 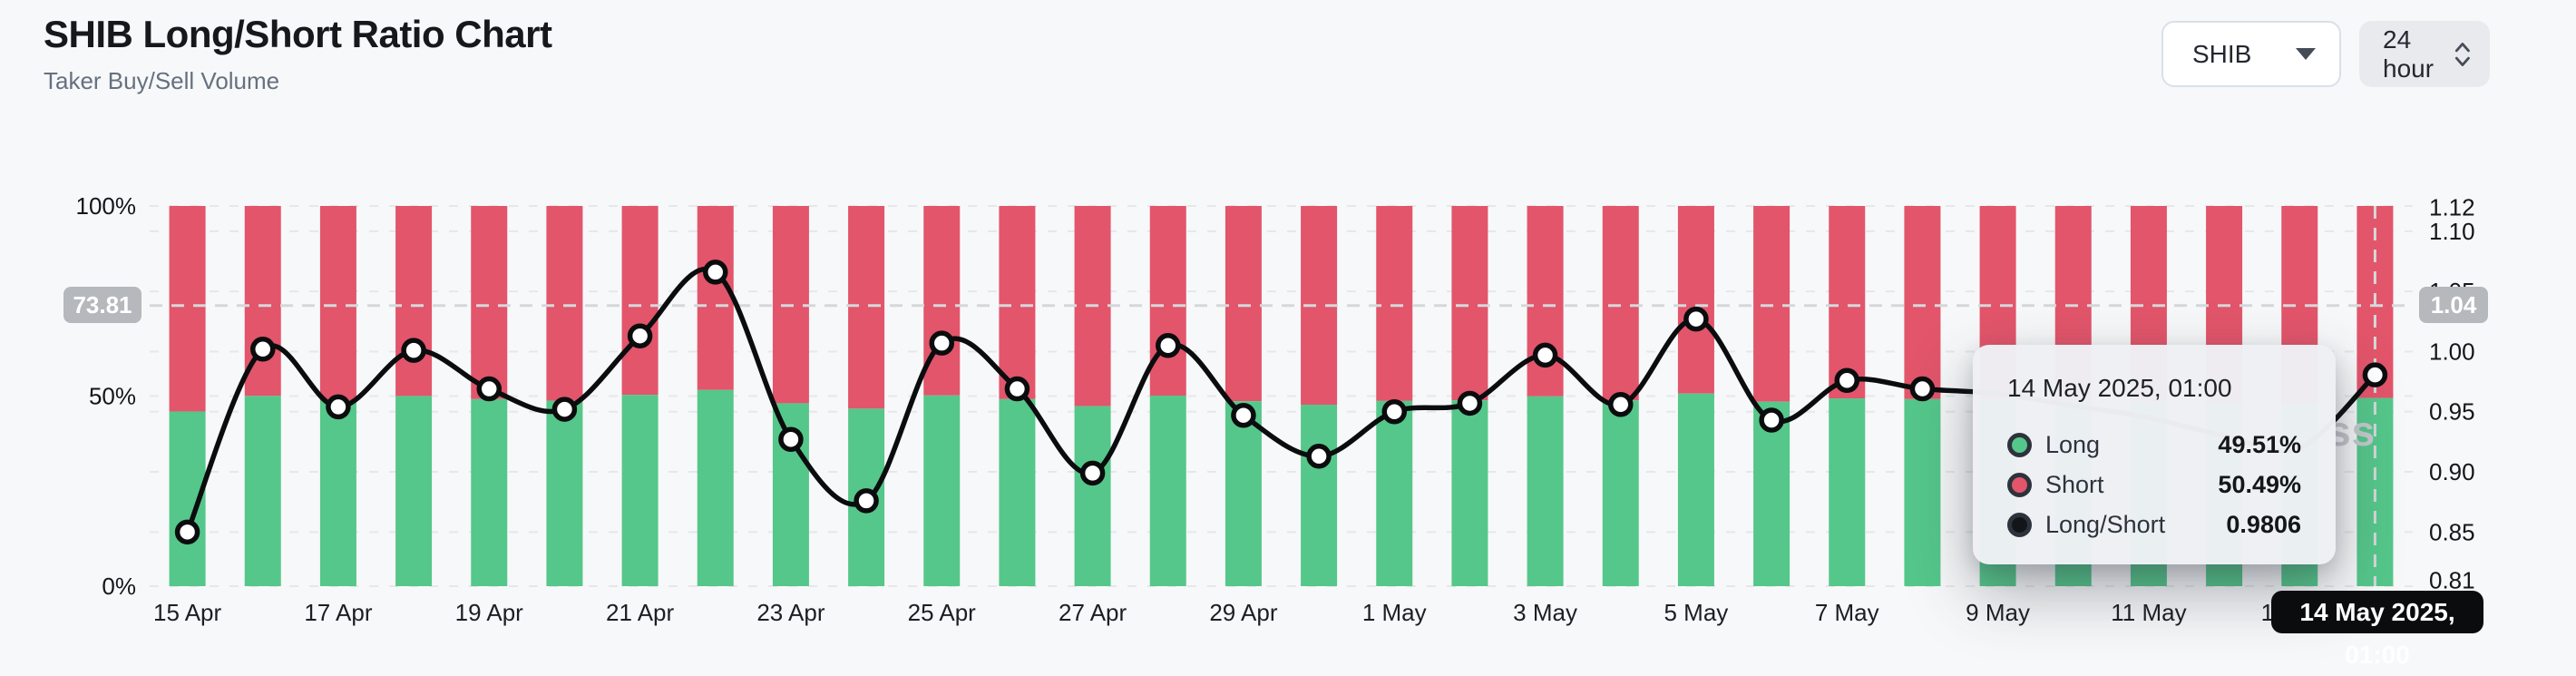 What do you see at coordinates (2263, 524) in the screenshot?
I see `tooltip-value: 0.9806` at bounding box center [2263, 524].